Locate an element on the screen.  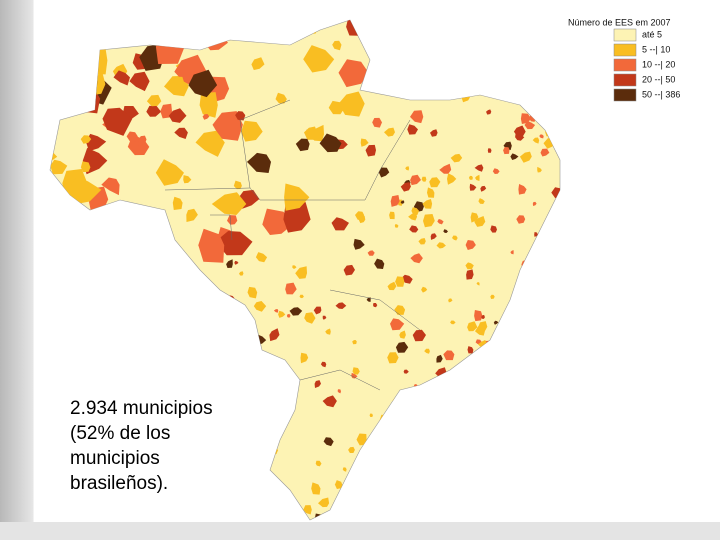
legend-swatch is located at coordinates (625, 50).